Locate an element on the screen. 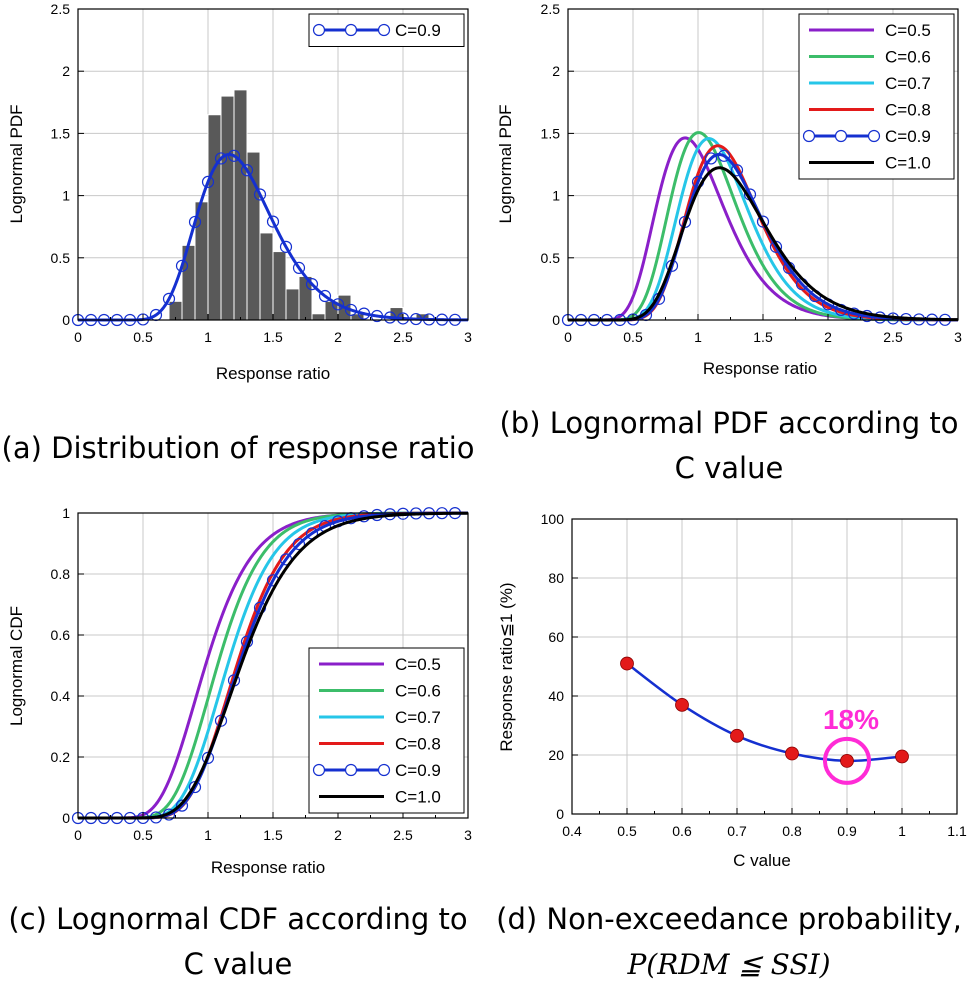  panel-a-bars is located at coordinates (299, 205).